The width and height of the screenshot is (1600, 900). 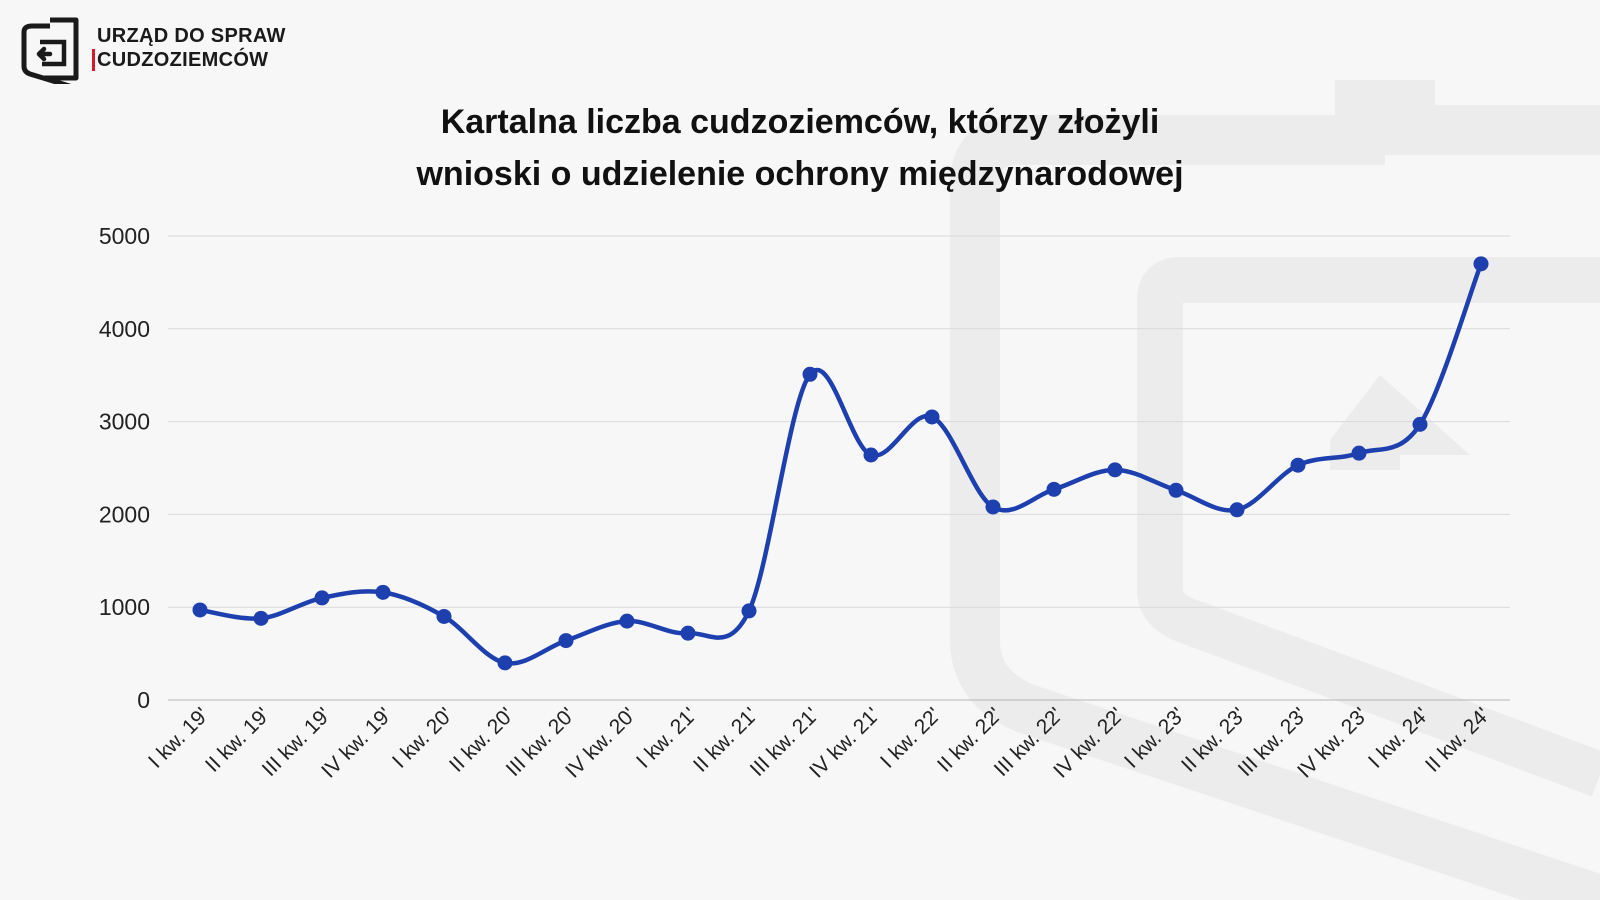 What do you see at coordinates (1458, 740) in the screenshot?
I see `x-tick-label: II kw. 24'` at bounding box center [1458, 740].